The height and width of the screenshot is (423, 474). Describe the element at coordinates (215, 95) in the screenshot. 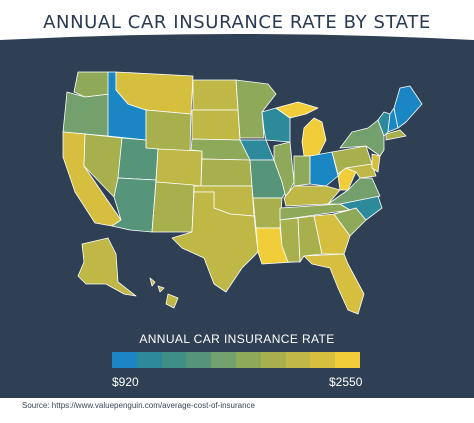

I see `state-north-dakota` at that location.